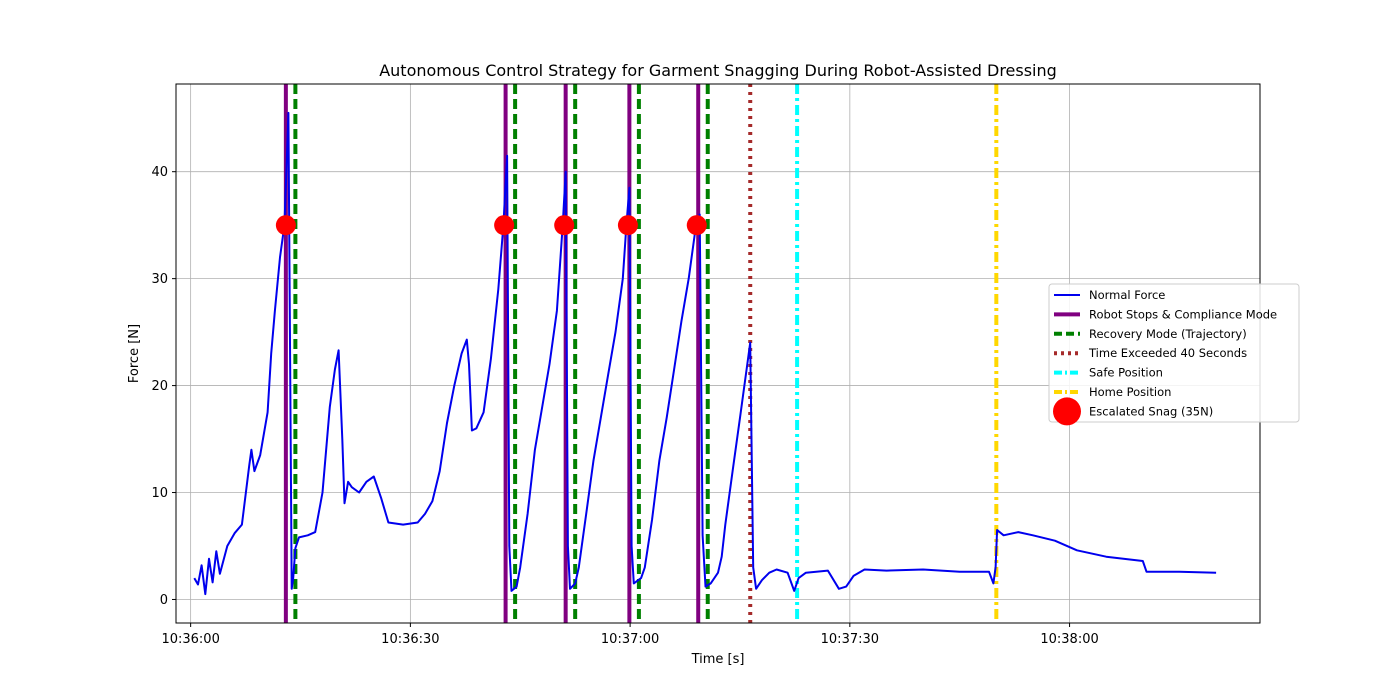 The image size is (1400, 700). Describe the element at coordinates (1127, 295) in the screenshot. I see `legend-label-normal-force: Normal Force` at that location.